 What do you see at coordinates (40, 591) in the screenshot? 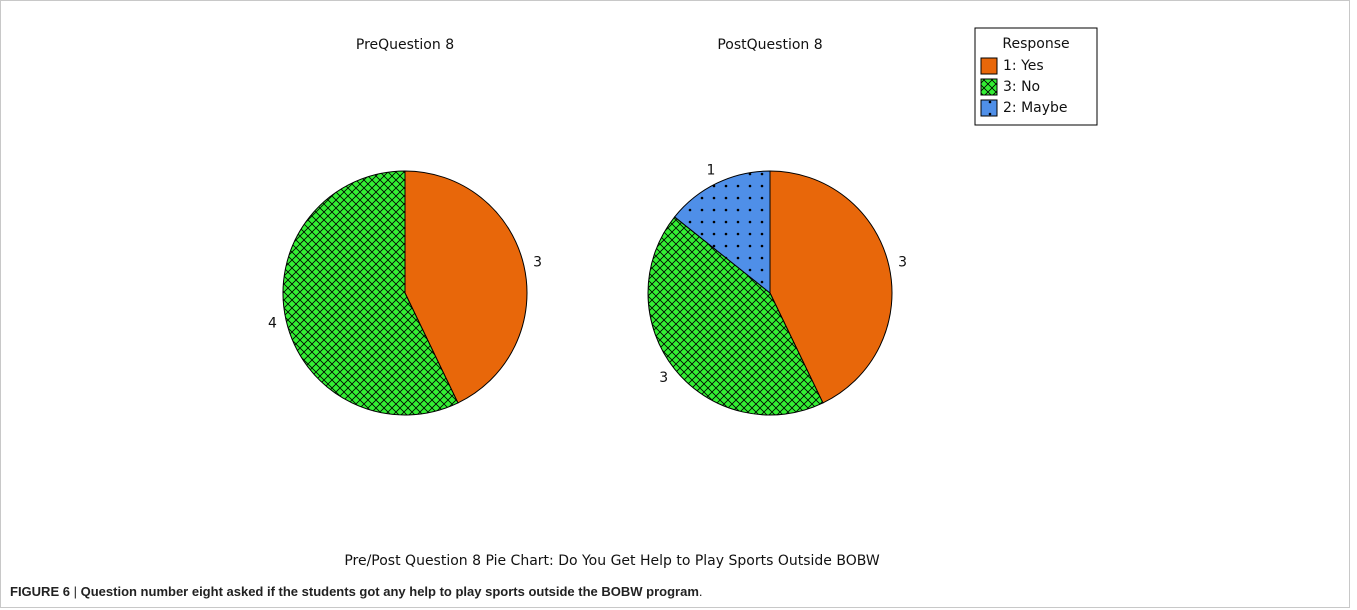
I see `caption-label: FIGURE 6` at bounding box center [40, 591].